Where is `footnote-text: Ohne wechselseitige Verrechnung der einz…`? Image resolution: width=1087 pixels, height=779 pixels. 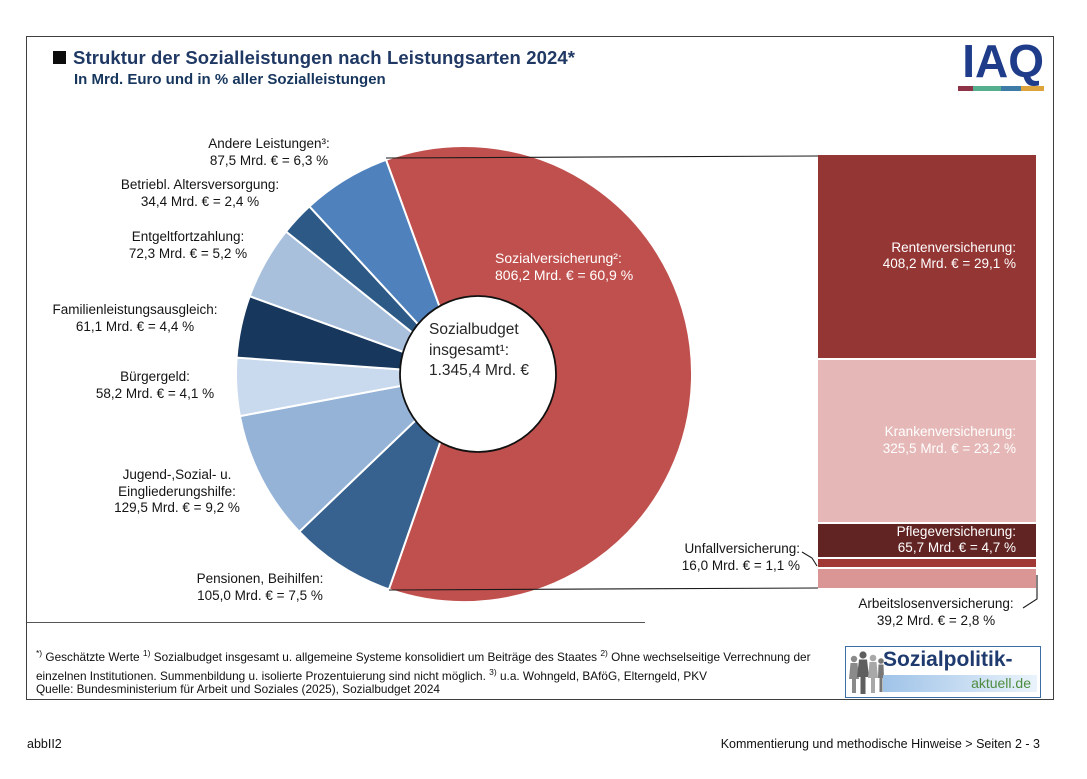 footnote-text: Ohne wechselseitige Verrechnung der einz… is located at coordinates (423, 666).